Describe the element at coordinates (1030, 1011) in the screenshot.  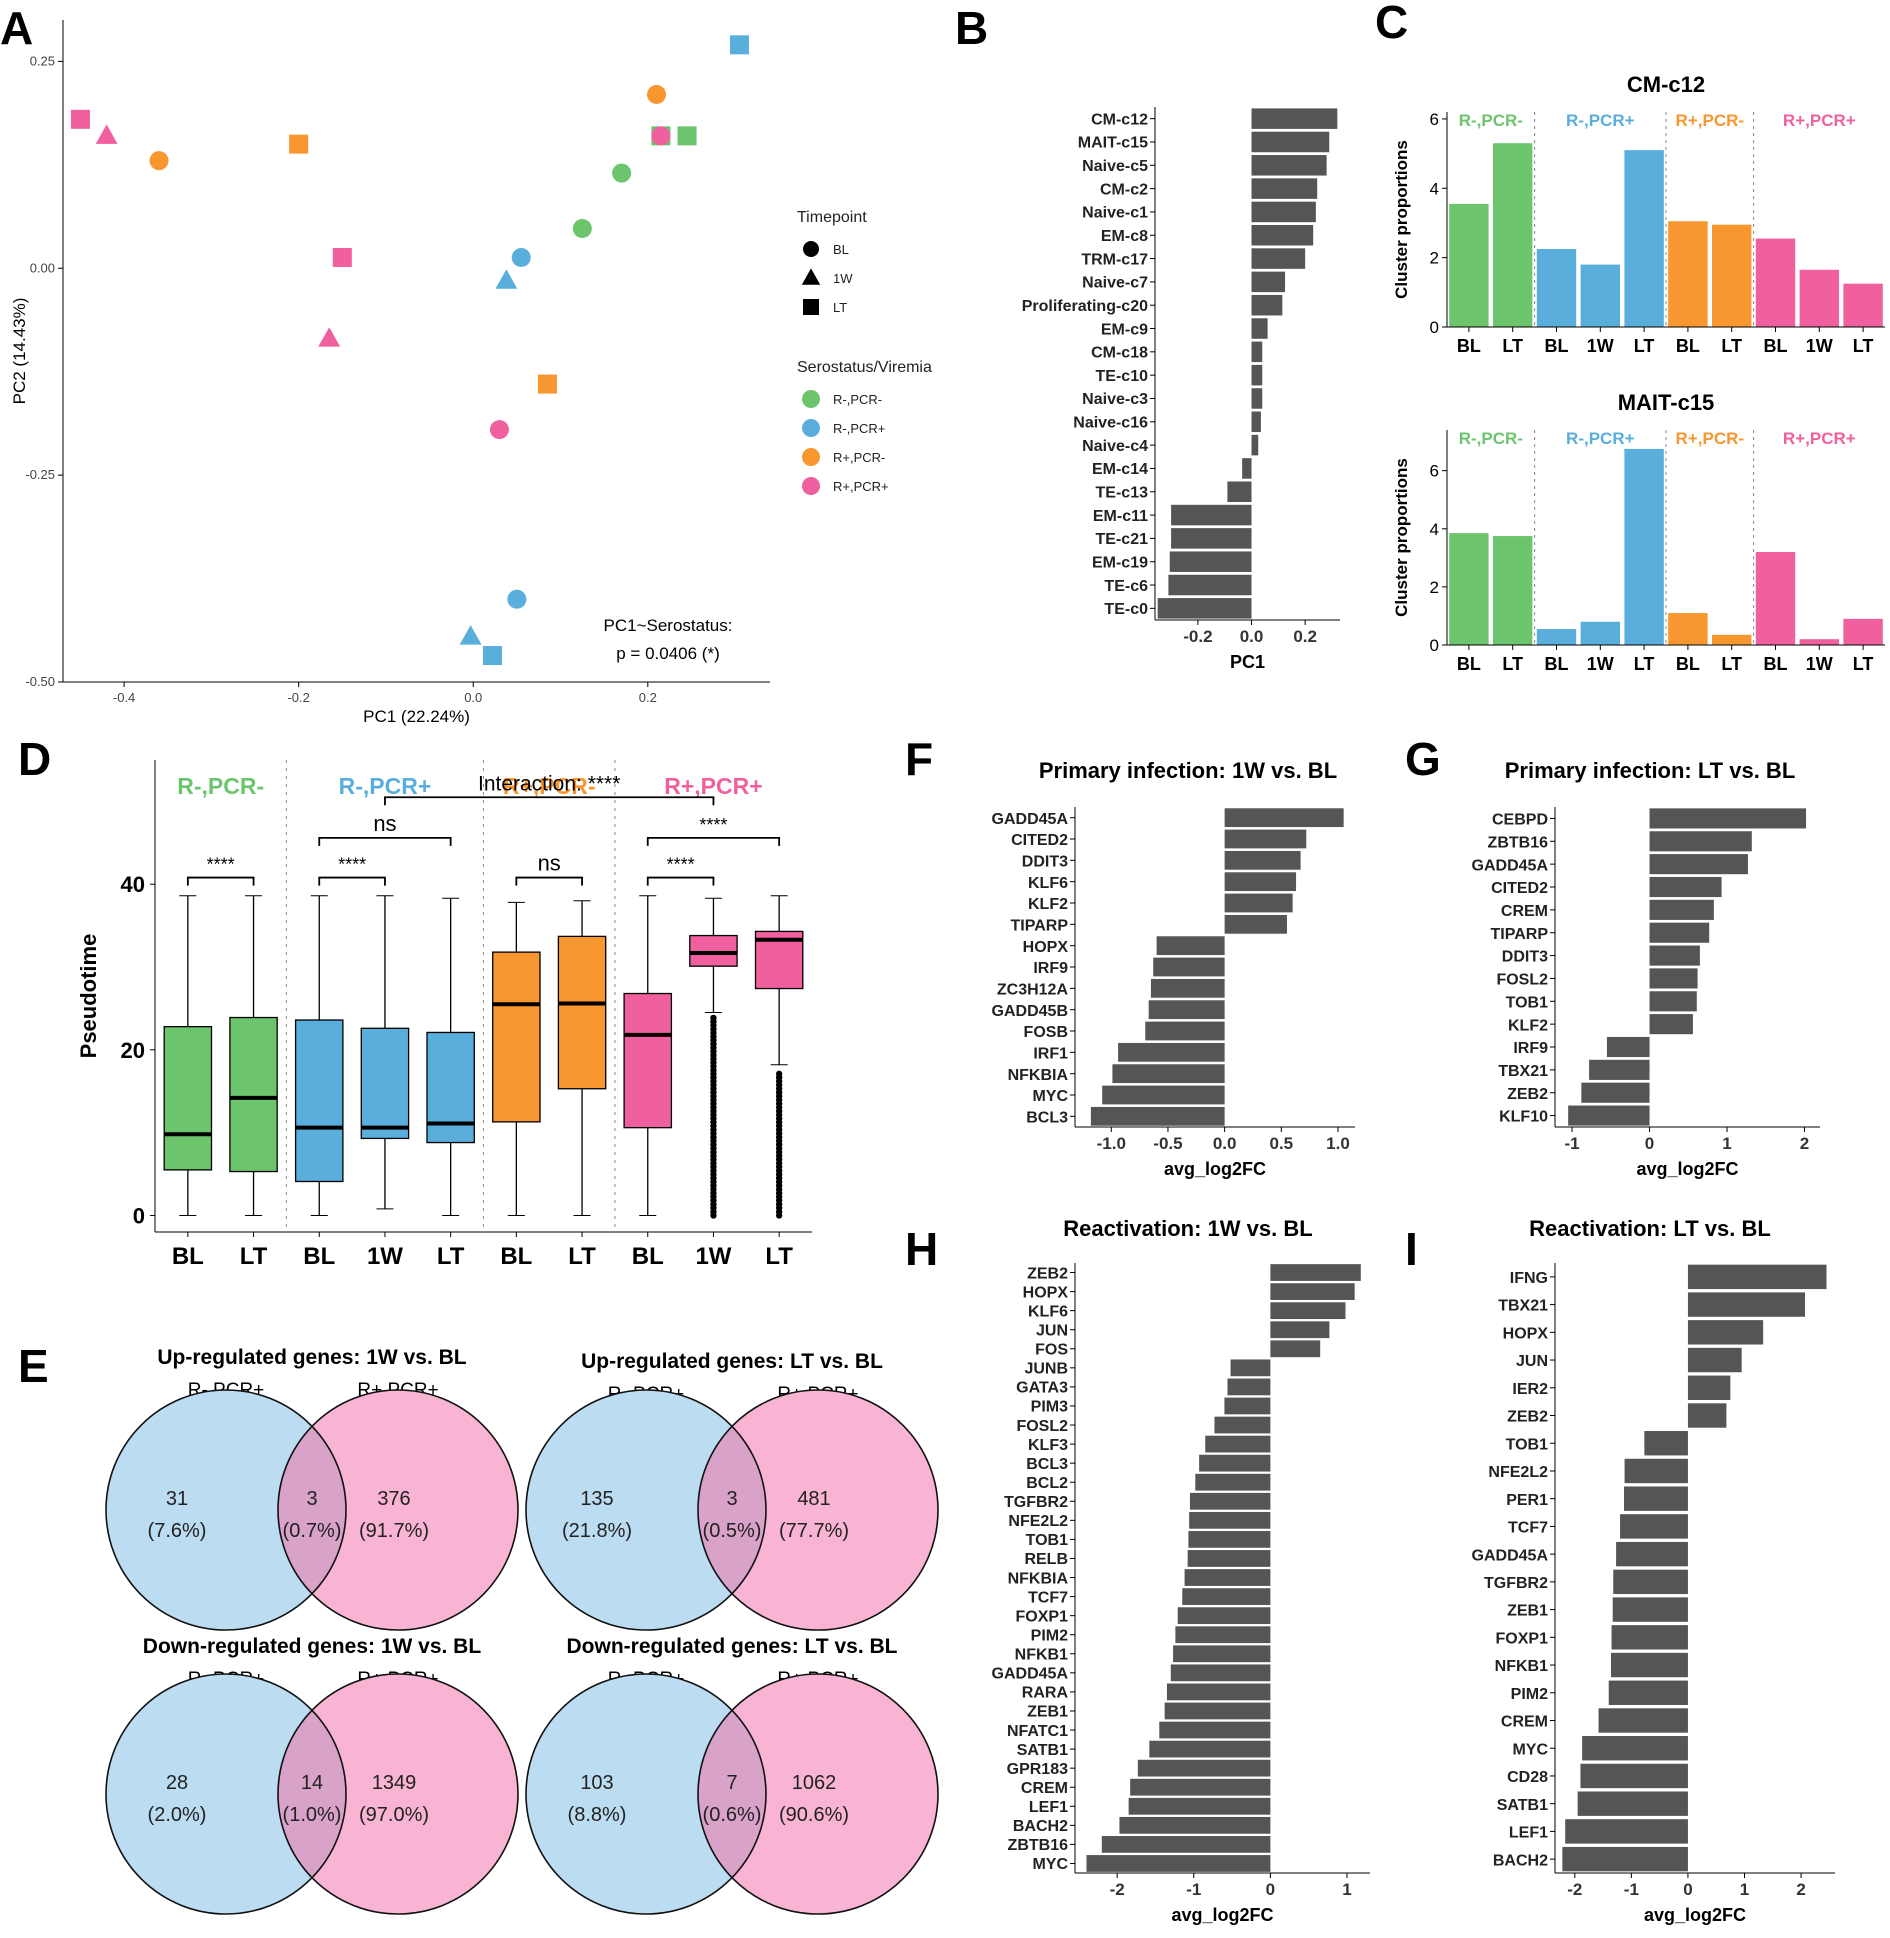
I see `category-label: GADD45B` at that location.